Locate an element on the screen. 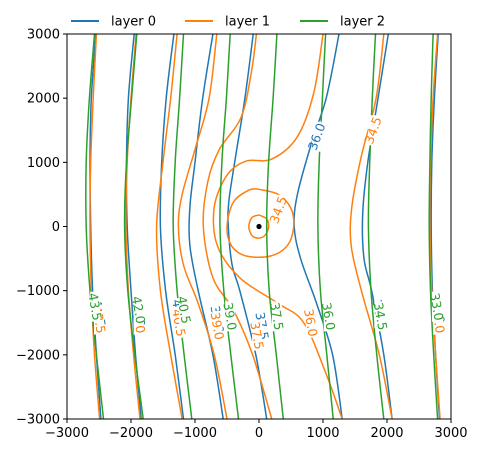 The width and height of the screenshot is (478, 453). x-tick-label: 2000 is located at coordinates (386, 433).